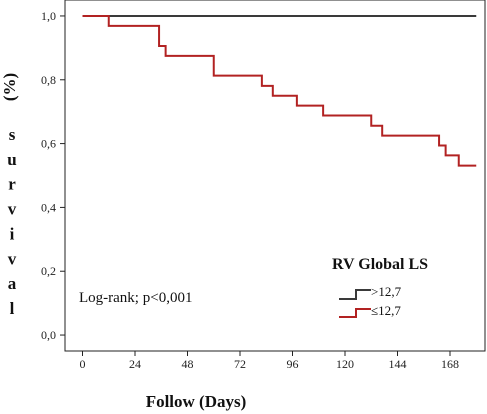 The height and width of the screenshot is (414, 487). I want to click on y-tick-label: 0,0, so click(48, 335).